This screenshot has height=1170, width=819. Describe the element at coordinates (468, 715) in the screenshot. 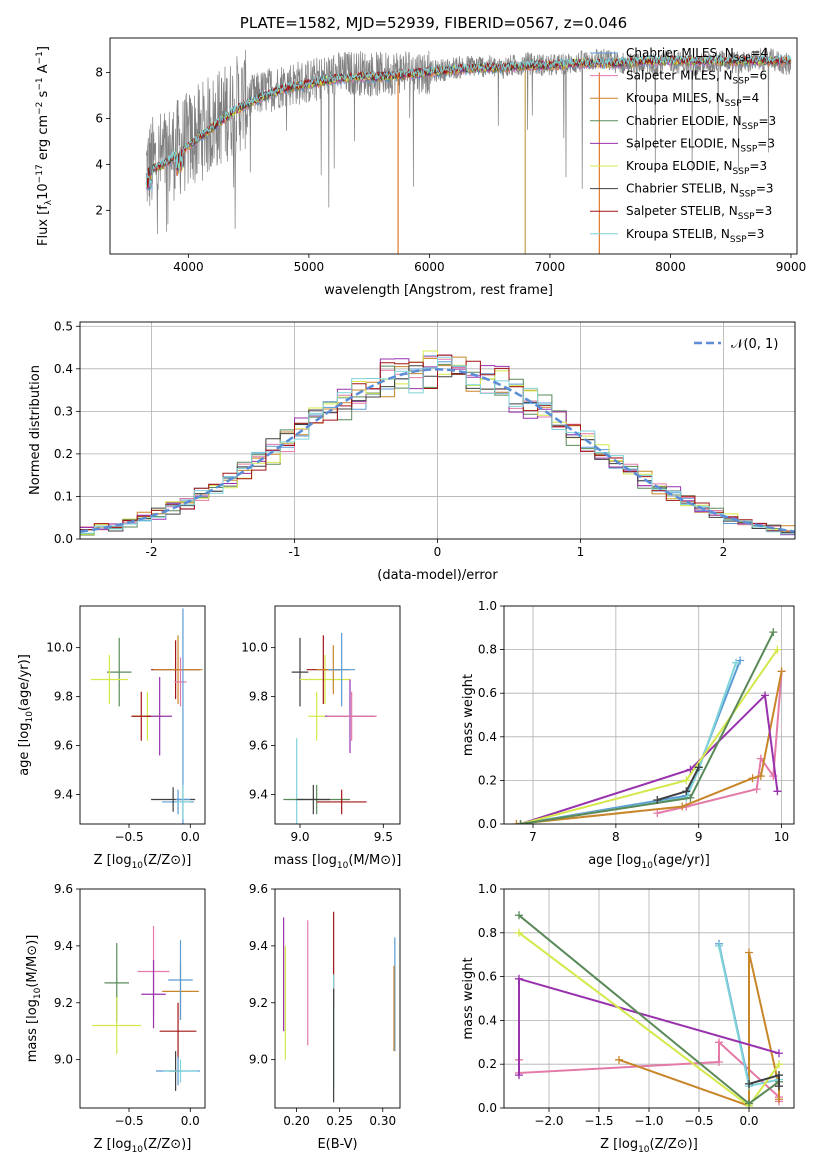

I see `y-axis-label: mass weight` at that location.